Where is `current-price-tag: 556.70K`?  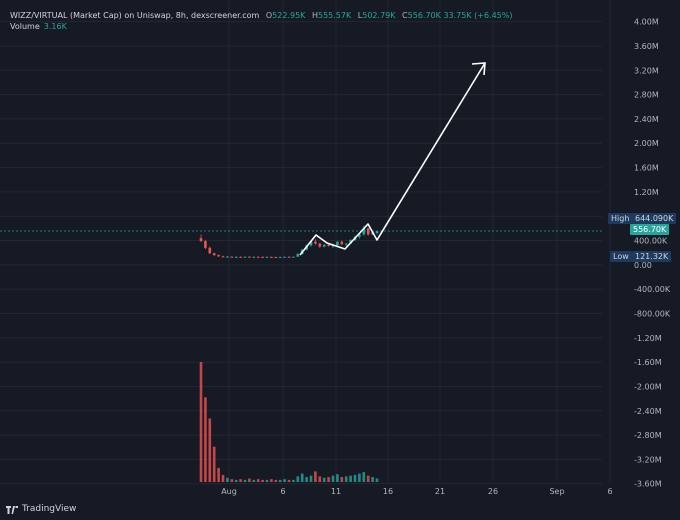
current-price-tag: 556.70K is located at coordinates (650, 229).